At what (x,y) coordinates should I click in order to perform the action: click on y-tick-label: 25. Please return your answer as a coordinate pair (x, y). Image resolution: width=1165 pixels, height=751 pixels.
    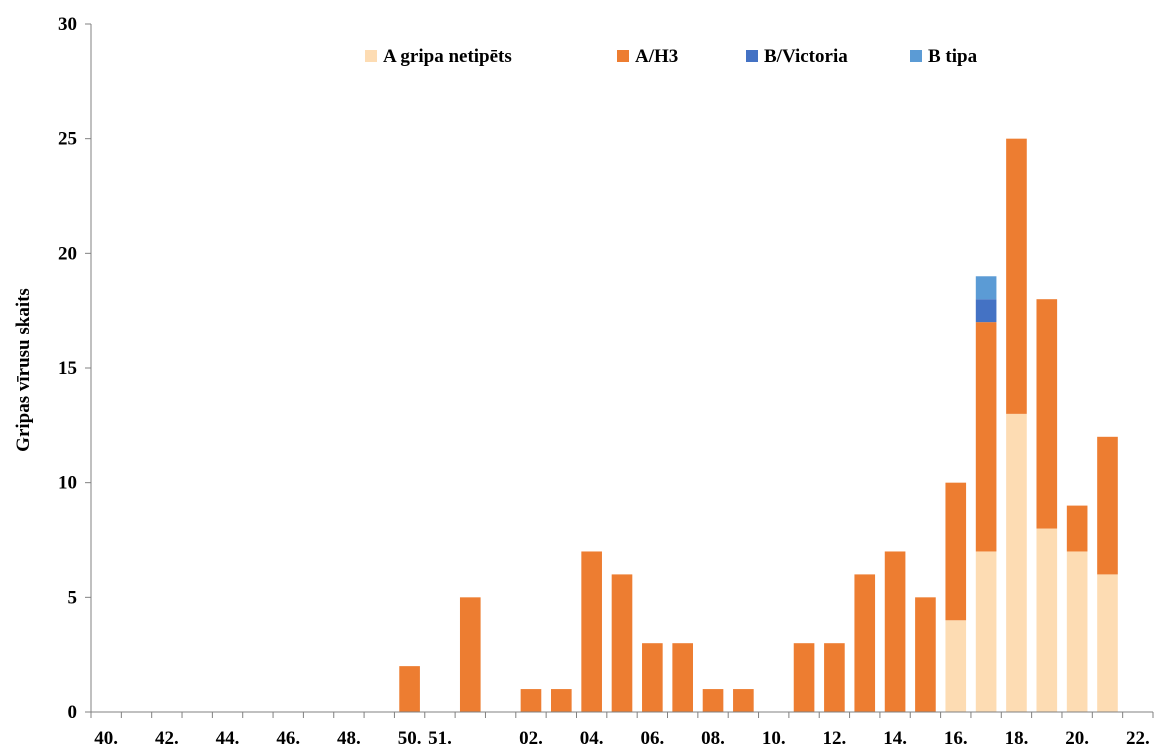
    Looking at the image, I should click on (67, 139).